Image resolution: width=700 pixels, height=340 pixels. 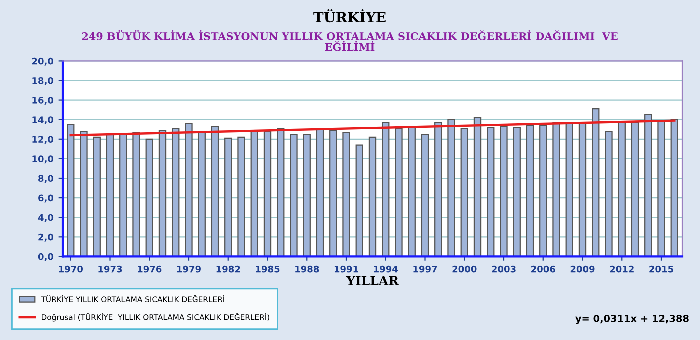 What do you see at coordinates (110, 269) in the screenshot?
I see `x-tick-label: 1973` at bounding box center [110, 269].